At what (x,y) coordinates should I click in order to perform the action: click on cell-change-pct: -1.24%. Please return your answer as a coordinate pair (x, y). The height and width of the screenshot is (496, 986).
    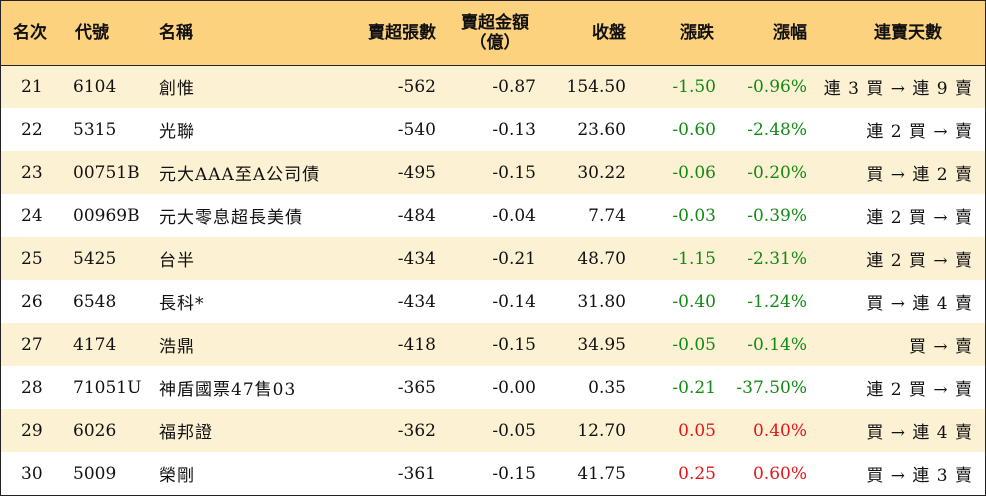
    Looking at the image, I should click on (777, 301).